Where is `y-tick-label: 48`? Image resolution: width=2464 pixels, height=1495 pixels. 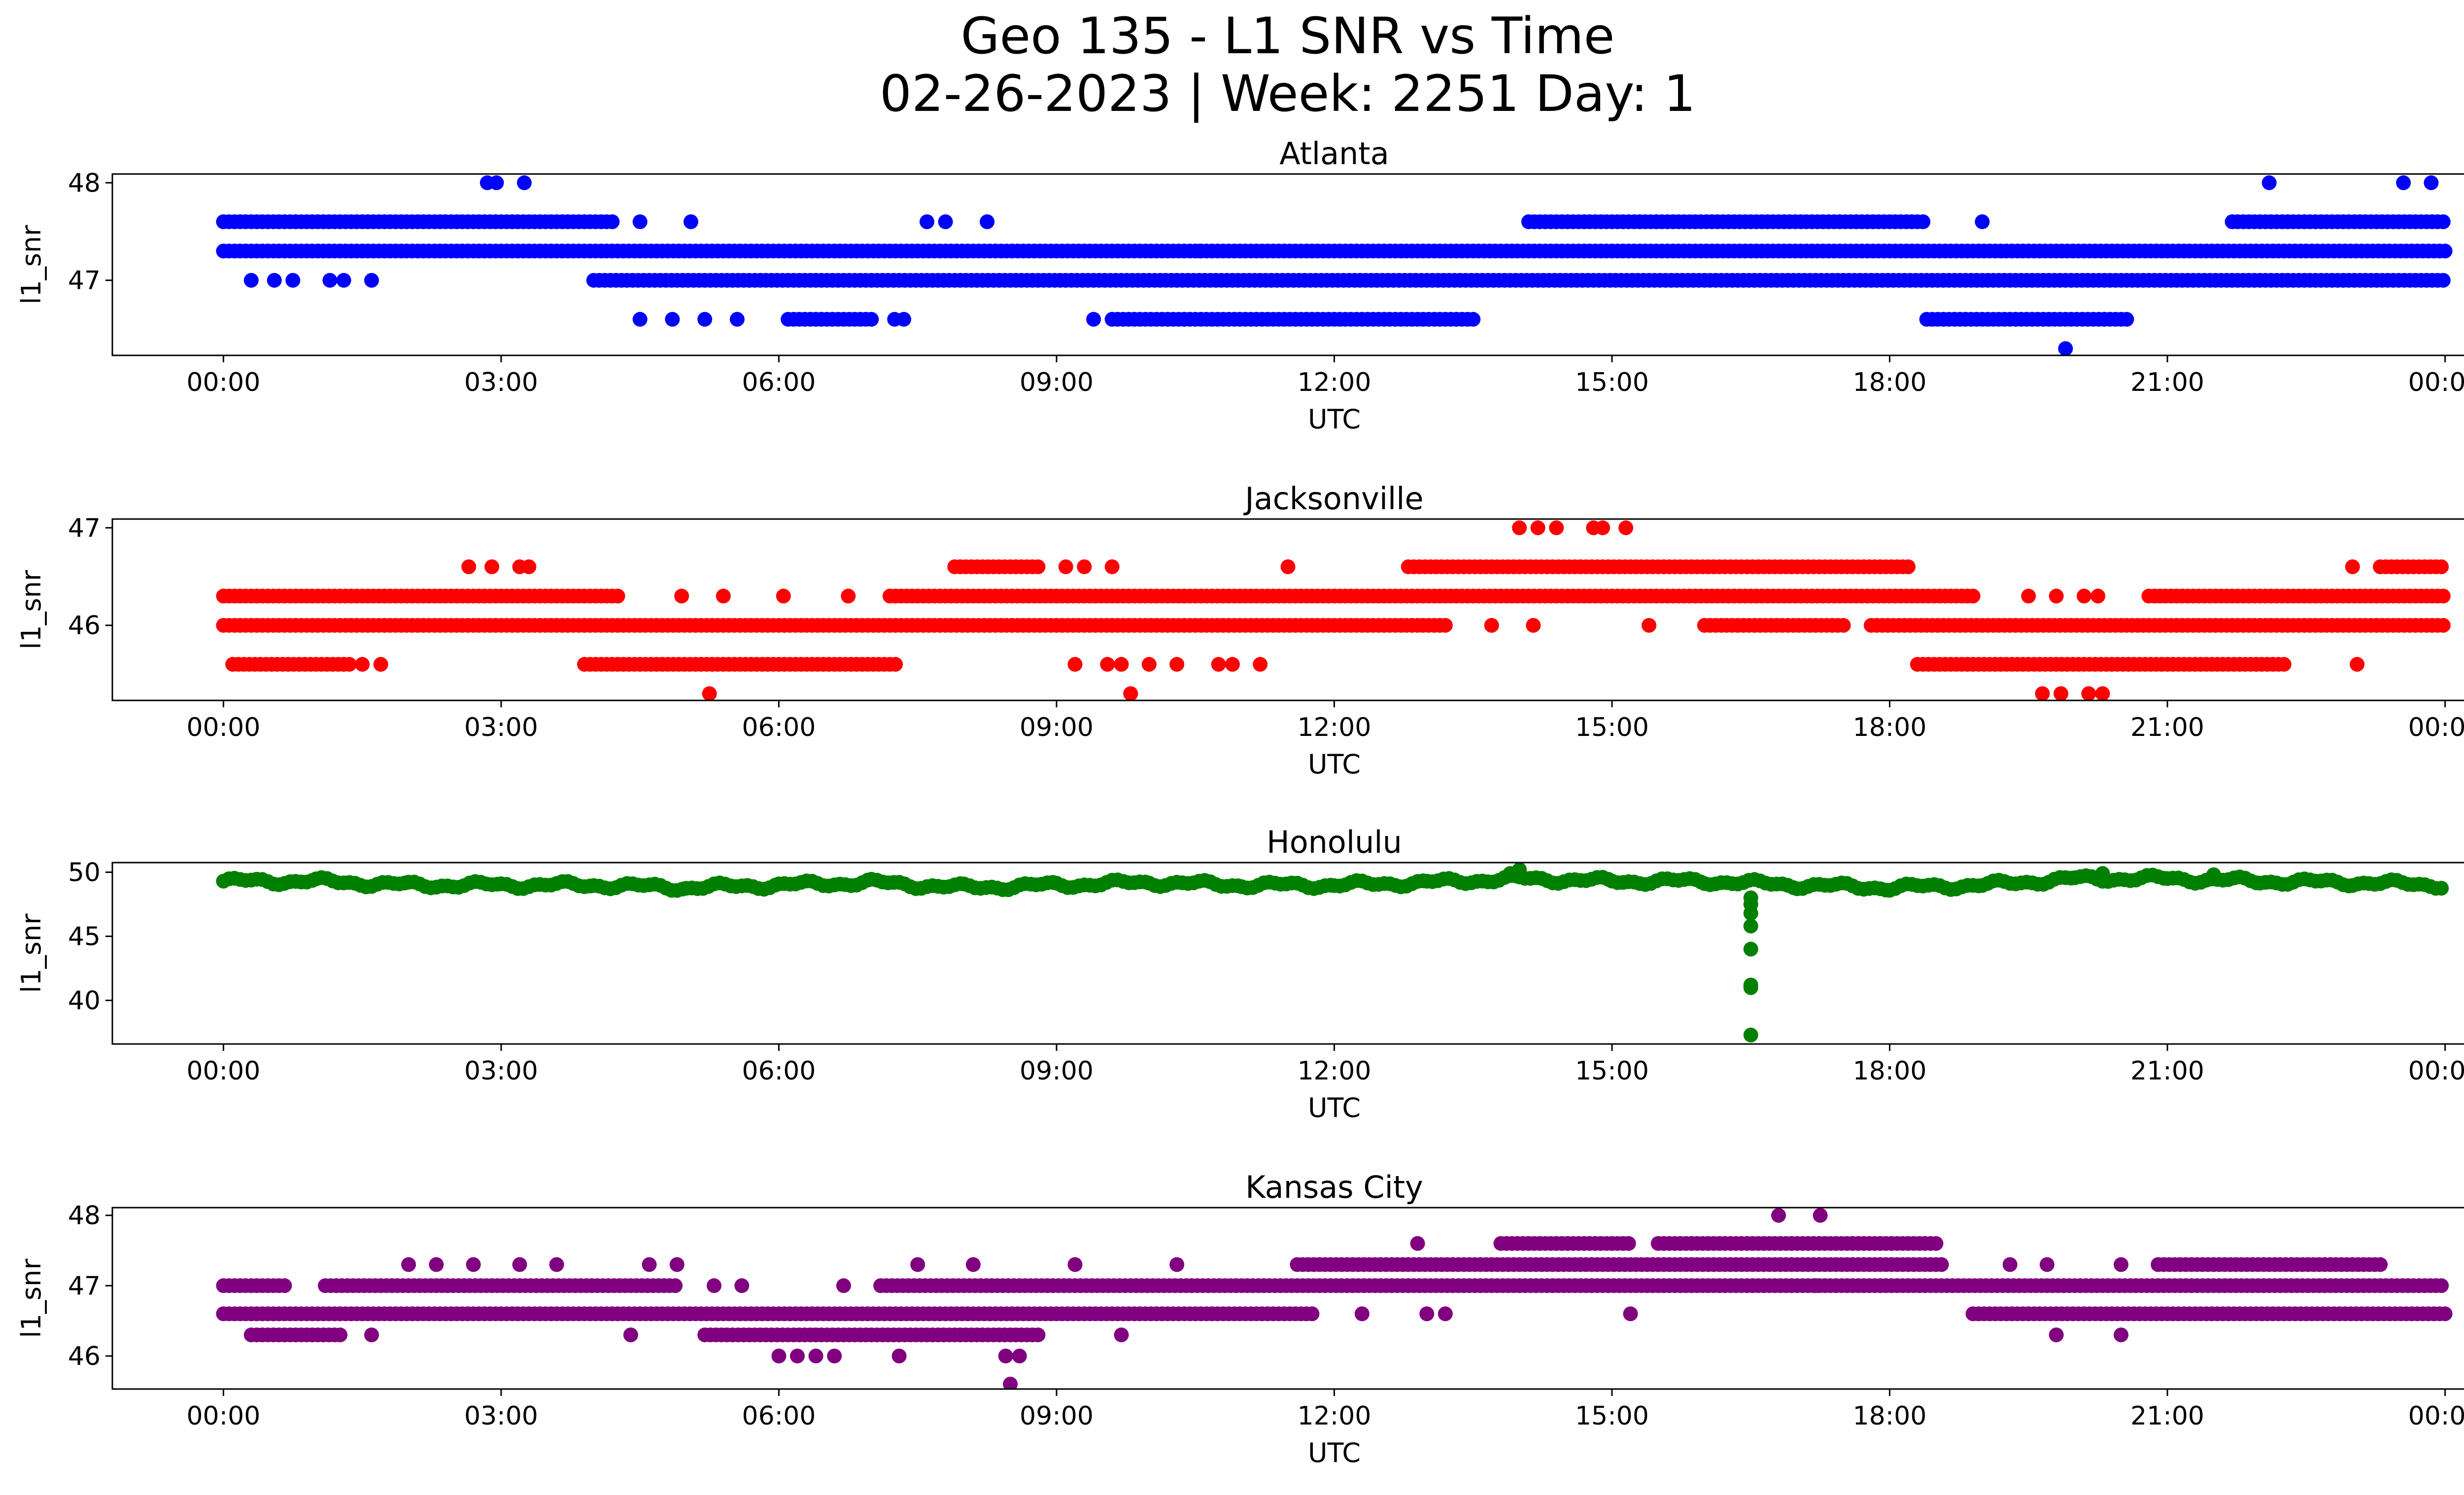 y-tick-label: 48 is located at coordinates (84, 1216).